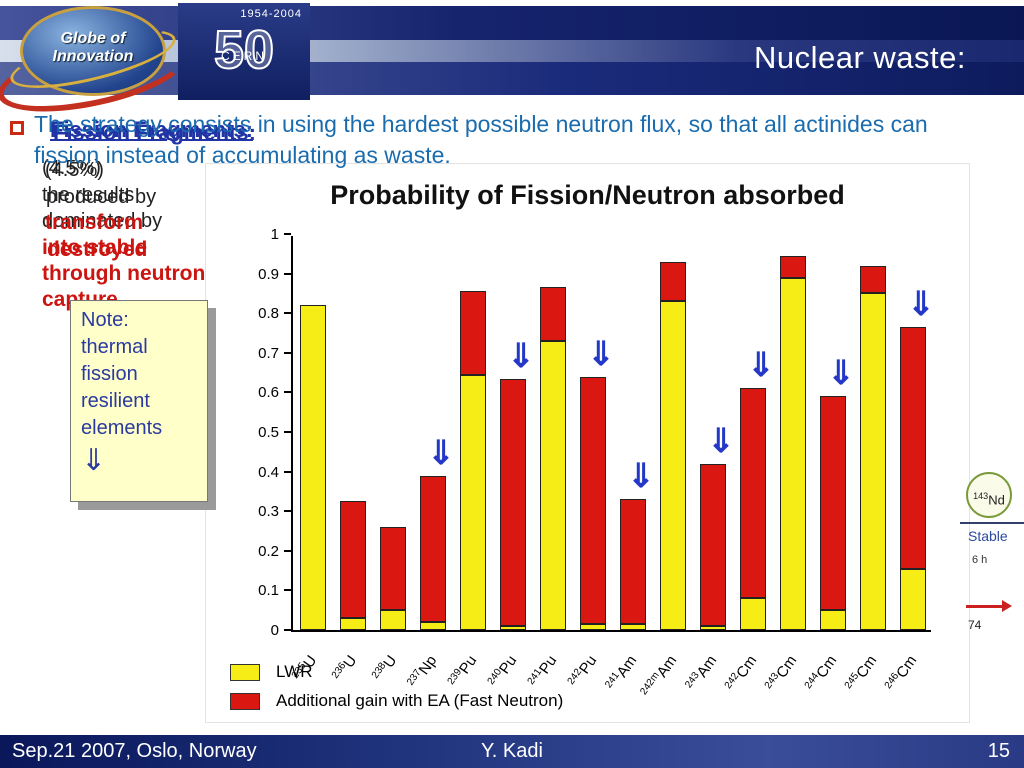 The width and height of the screenshot is (1024, 768). What do you see at coordinates (122, 428) in the screenshot?
I see `note-text-line: elements` at bounding box center [122, 428].